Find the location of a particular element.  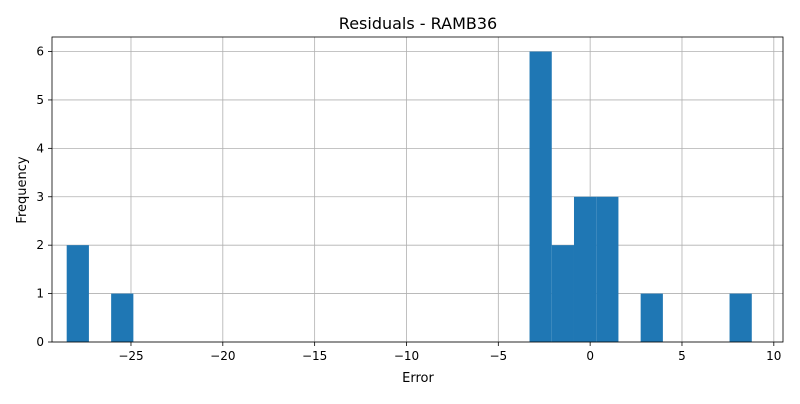

x-tick-label: 0 is located at coordinates (590, 356).